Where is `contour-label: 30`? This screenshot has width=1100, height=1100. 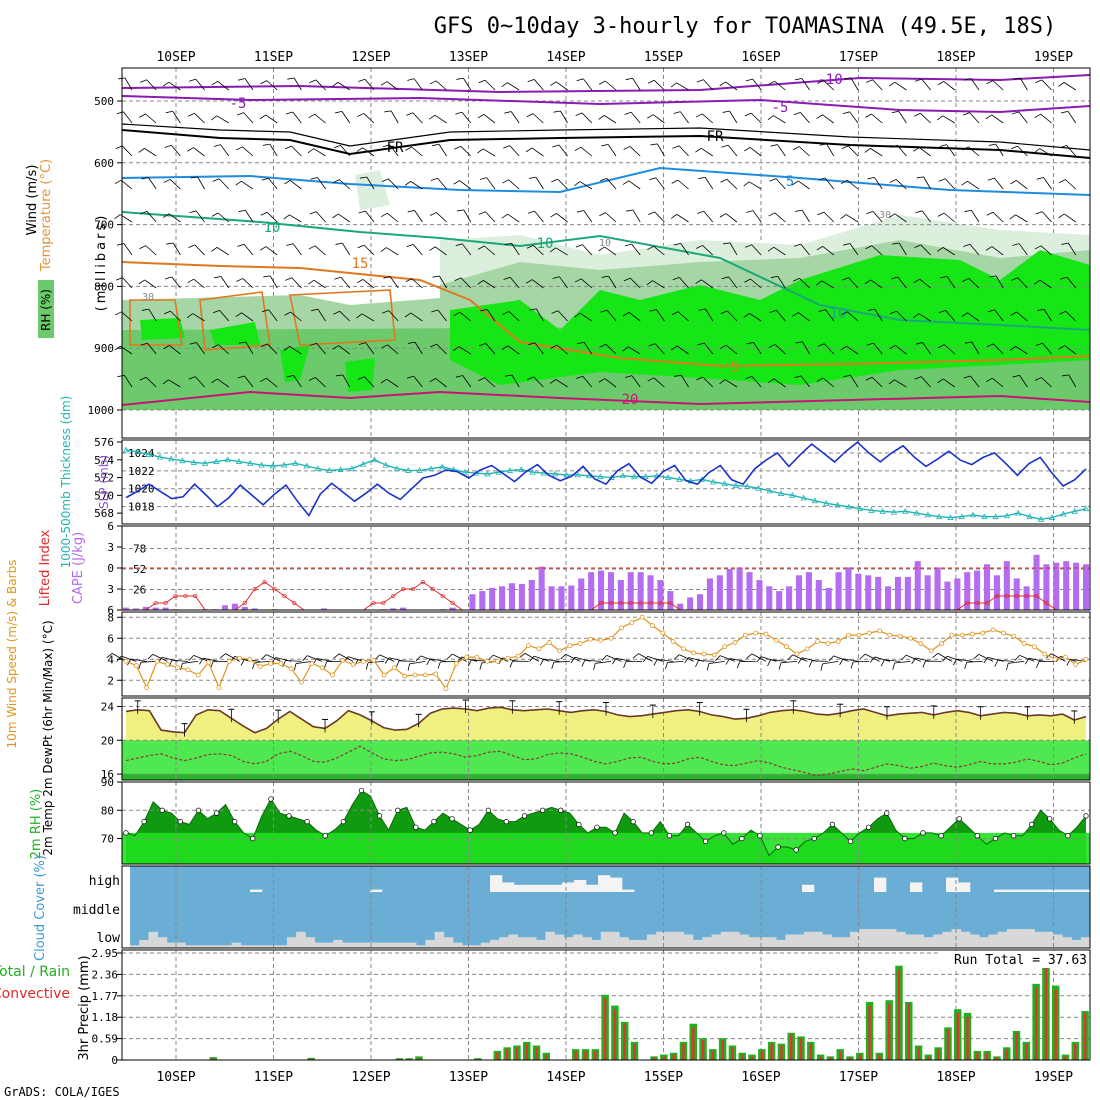
contour-label: 30 is located at coordinates (148, 297).